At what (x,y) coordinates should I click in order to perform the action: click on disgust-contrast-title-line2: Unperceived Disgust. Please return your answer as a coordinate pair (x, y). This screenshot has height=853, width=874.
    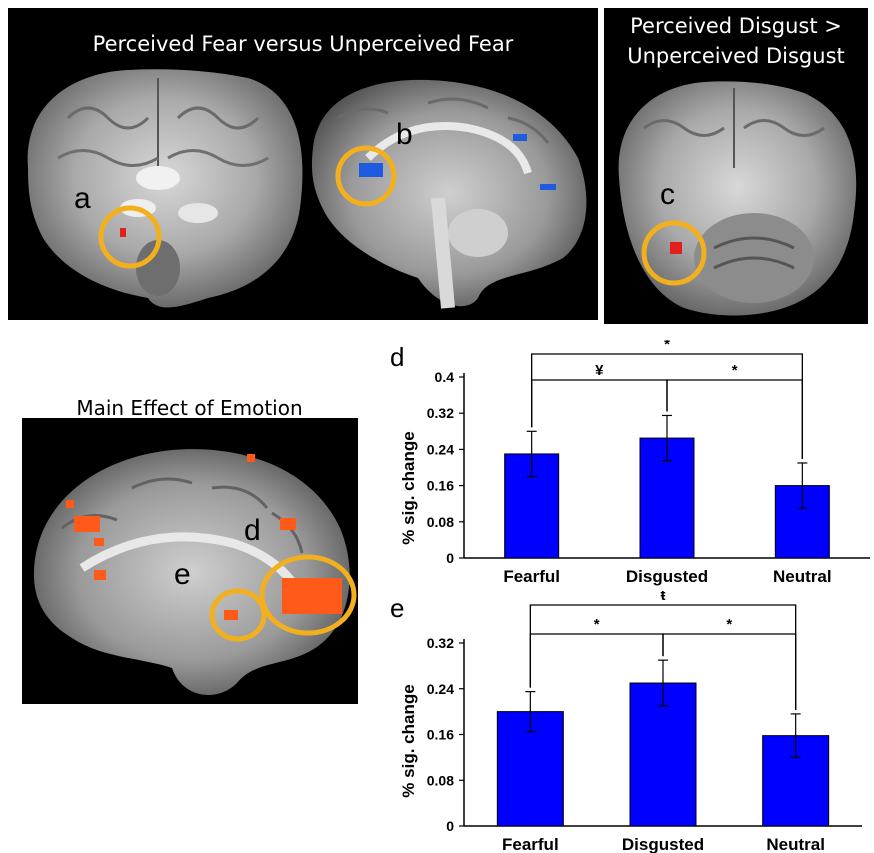
    Looking at the image, I should click on (736, 56).